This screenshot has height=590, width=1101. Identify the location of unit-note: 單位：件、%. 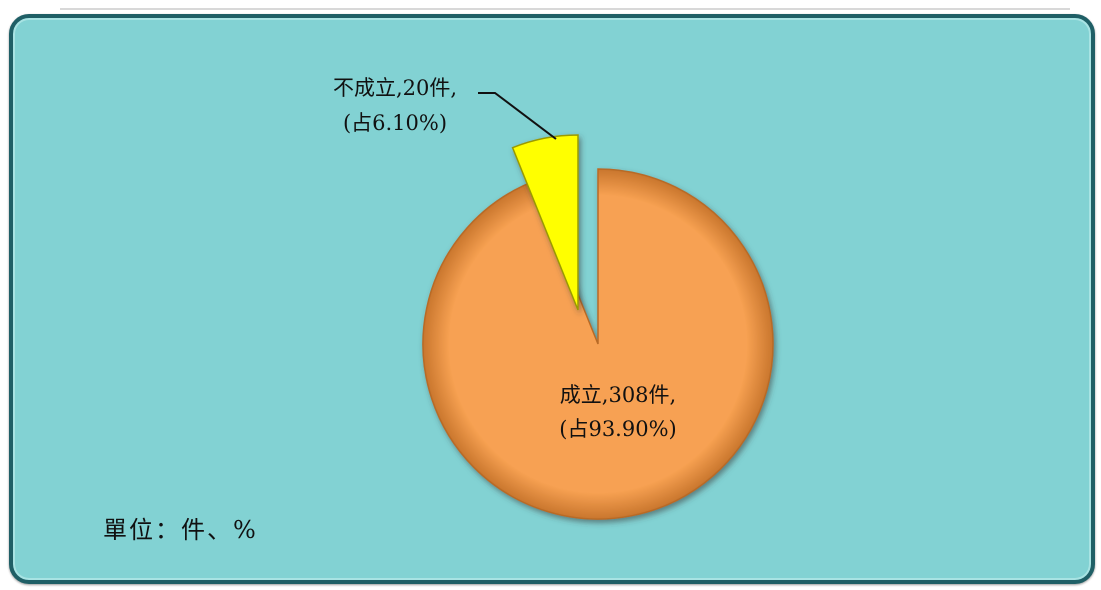
(180, 530).